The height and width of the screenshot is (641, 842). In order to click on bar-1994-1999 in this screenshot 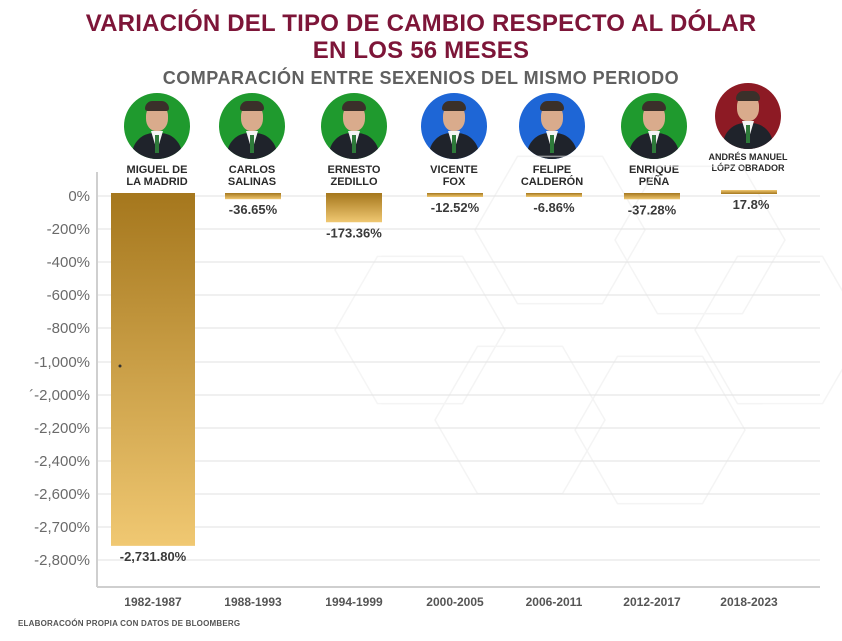, I will do `click(354, 208)`.